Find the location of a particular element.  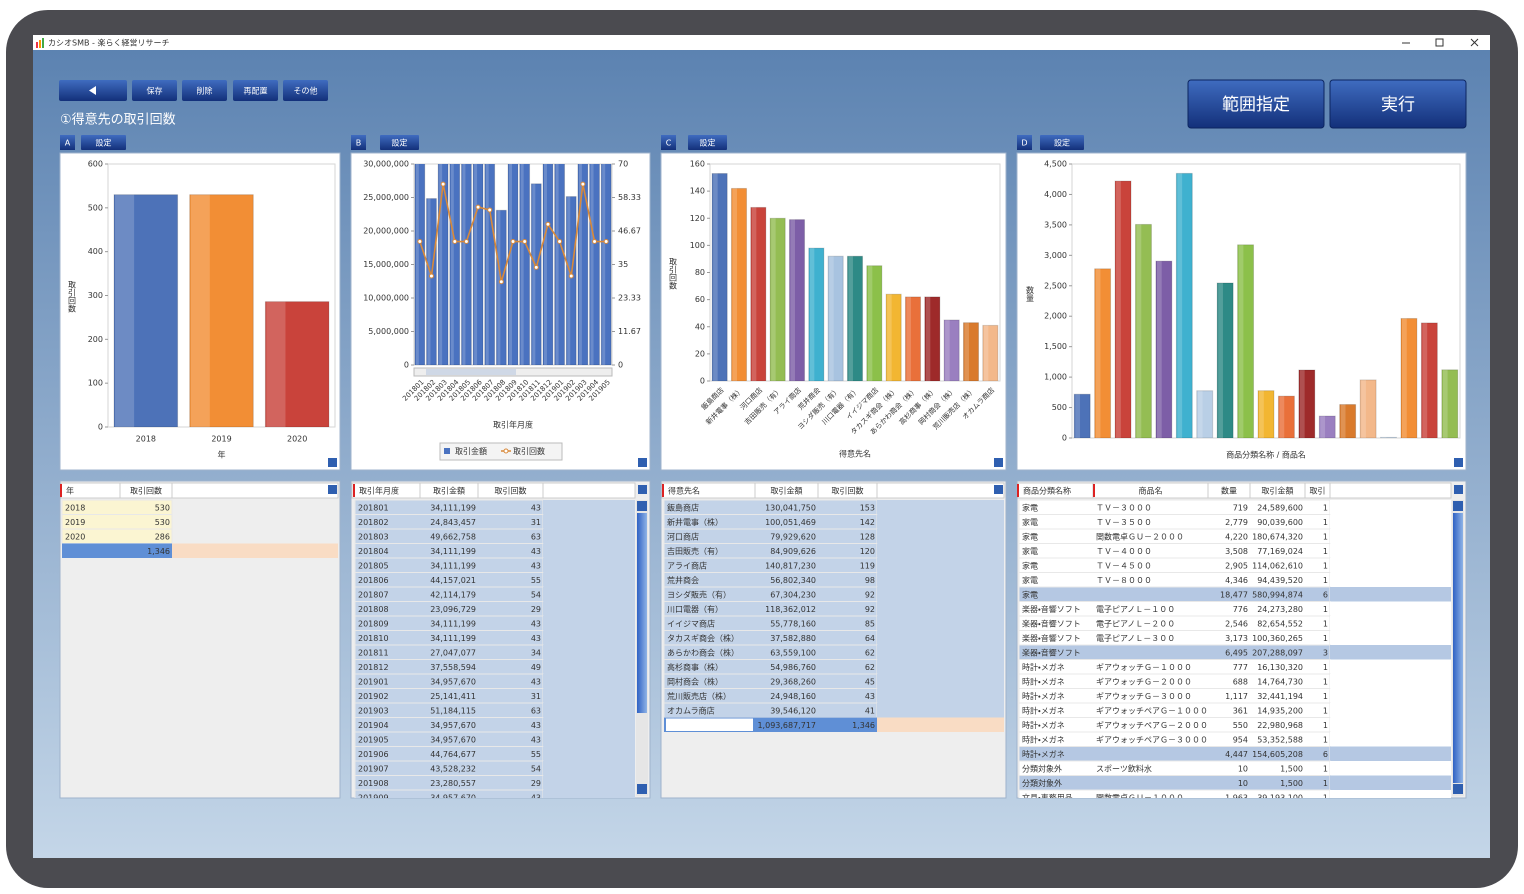

x-tick-label: 2018 is located at coordinates (146, 439).